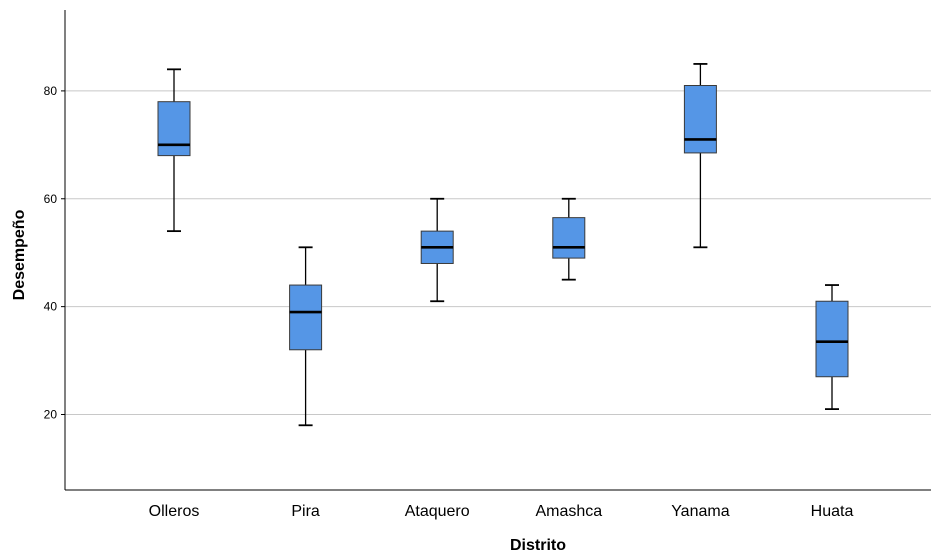 The width and height of the screenshot is (931, 556). I want to click on box-ataquero, so click(437, 250).